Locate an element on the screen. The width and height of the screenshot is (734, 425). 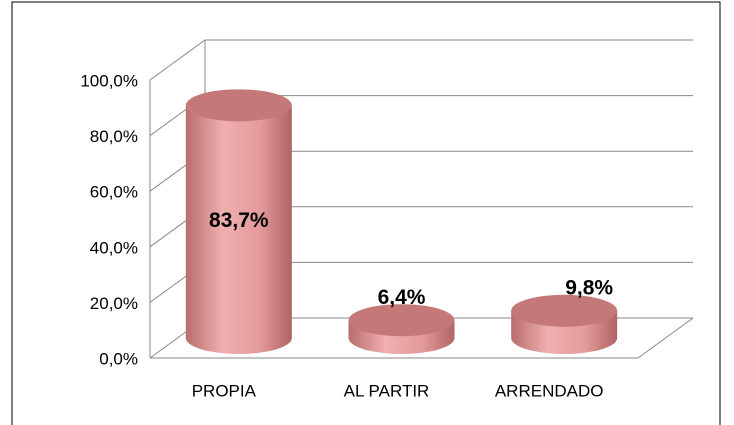
y-tick-label: 40,0% is located at coordinates (114, 247).